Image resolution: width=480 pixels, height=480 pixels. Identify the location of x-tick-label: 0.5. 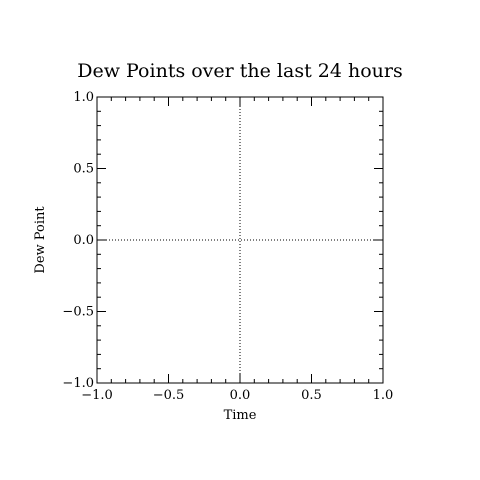
(311, 395).